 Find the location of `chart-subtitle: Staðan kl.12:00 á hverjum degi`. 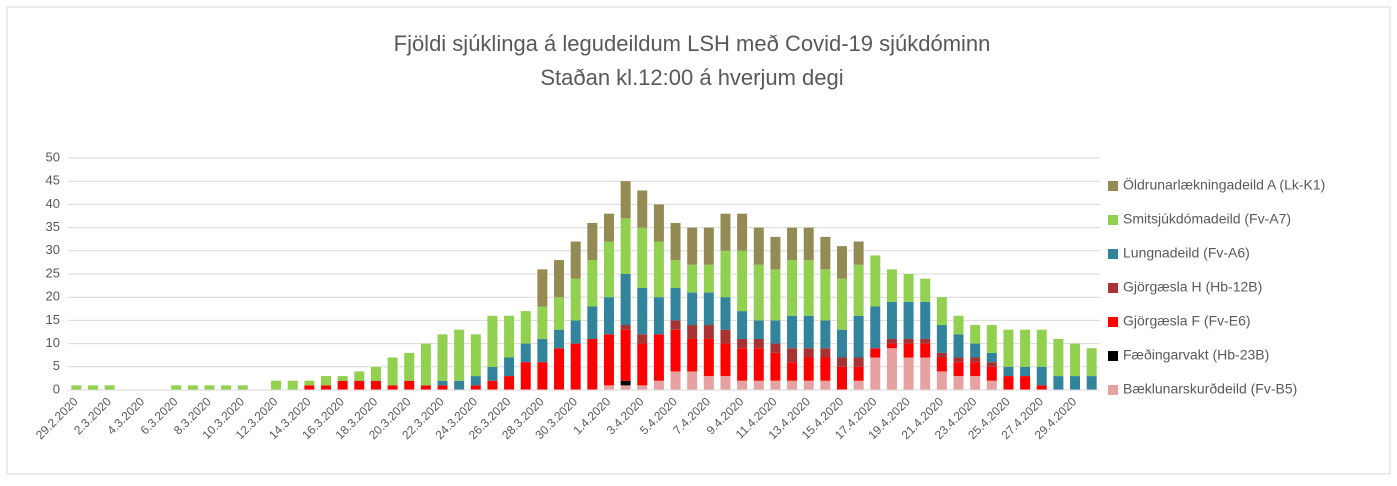

chart-subtitle: Staðan kl.12:00 á hverjum degi is located at coordinates (691, 77).